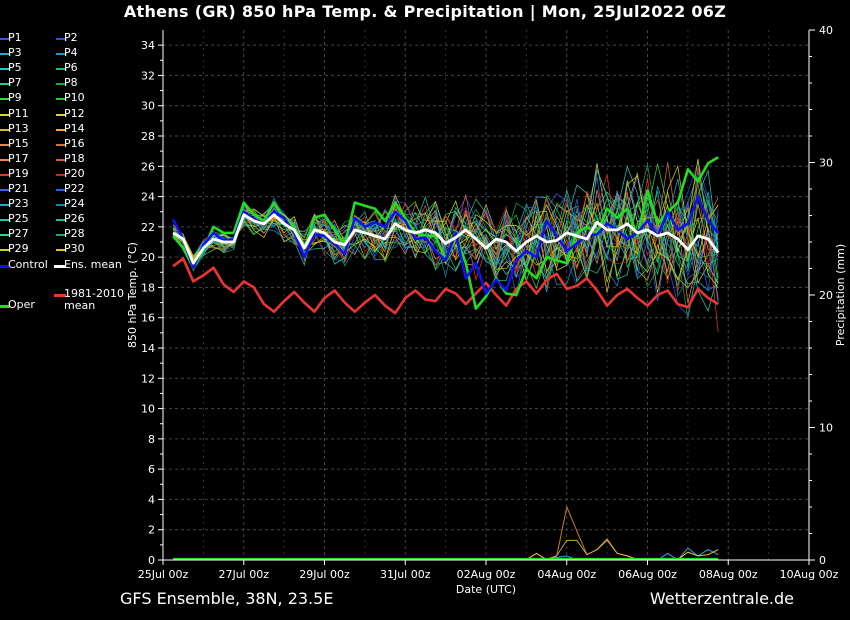 The image size is (850, 620). Describe the element at coordinates (15, 37) in the screenshot. I see `legend-label: P1` at that location.